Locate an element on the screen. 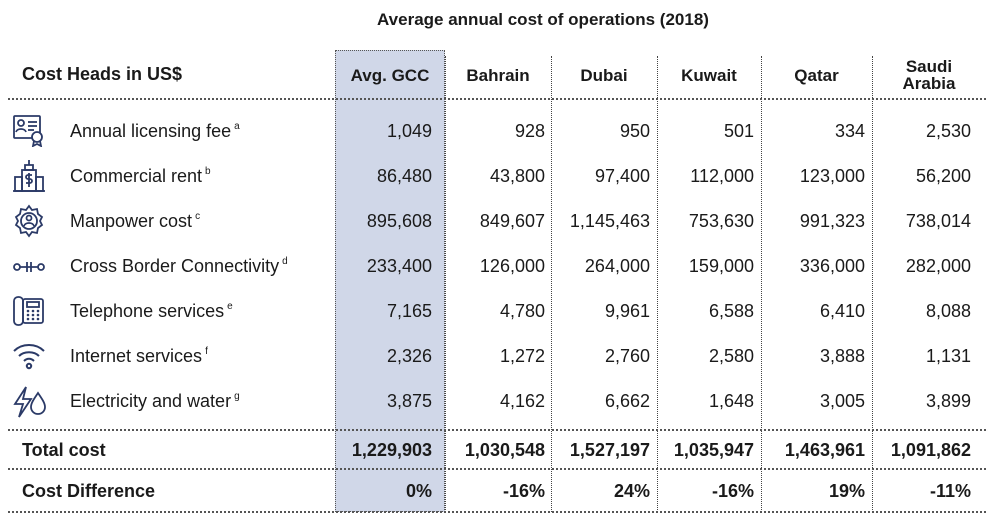 Image resolution: width=1000 pixels, height=522 pixels. cell-kuwait: 753,630 is located at coordinates (721, 221).